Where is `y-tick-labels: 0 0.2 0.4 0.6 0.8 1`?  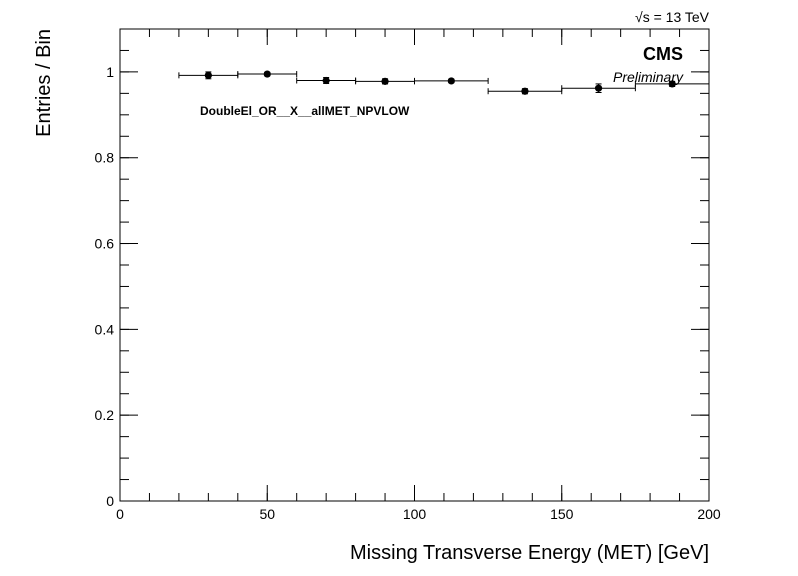
y-tick-labels: 0 0.2 0.4 0.6 0.8 1 is located at coordinates (105, 286).